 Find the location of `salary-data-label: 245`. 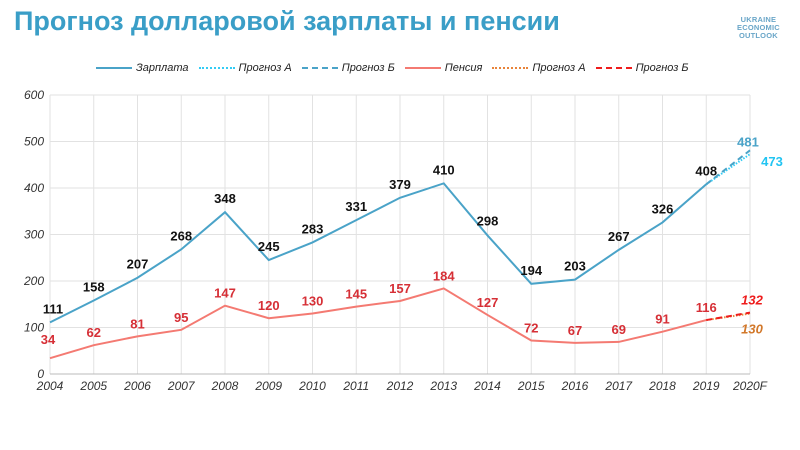

salary-data-label: 245 is located at coordinates (269, 246).